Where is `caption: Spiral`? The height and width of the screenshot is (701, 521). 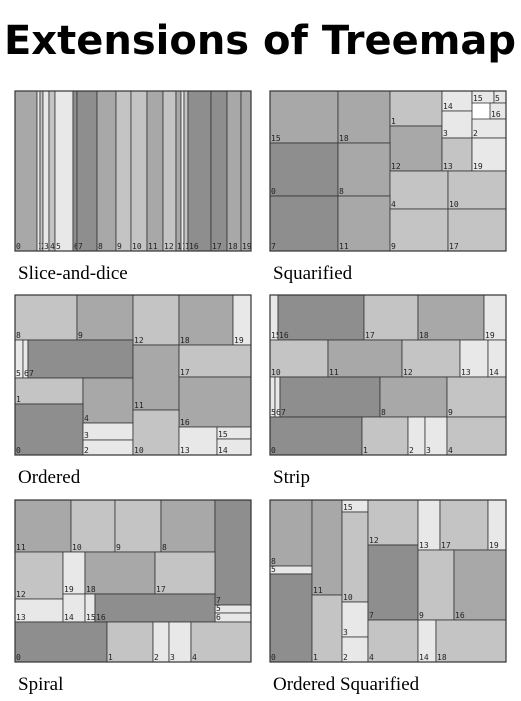
caption: Spiral is located at coordinates (40, 684).